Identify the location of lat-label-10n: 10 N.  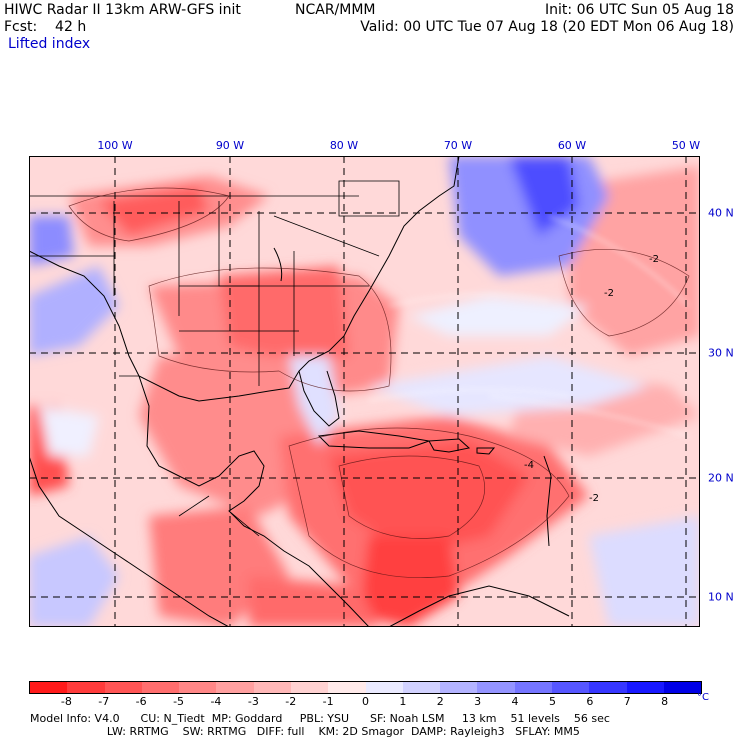
(721, 597).